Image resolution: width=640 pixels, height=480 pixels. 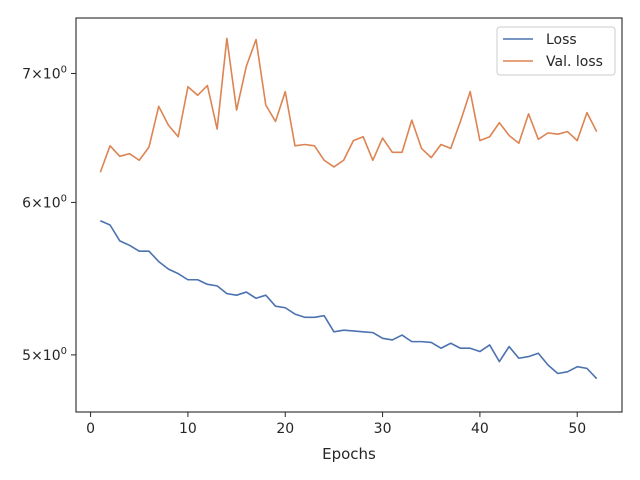 What do you see at coordinates (561, 40) in the screenshot?
I see `legend-label-loss: Loss` at bounding box center [561, 40].